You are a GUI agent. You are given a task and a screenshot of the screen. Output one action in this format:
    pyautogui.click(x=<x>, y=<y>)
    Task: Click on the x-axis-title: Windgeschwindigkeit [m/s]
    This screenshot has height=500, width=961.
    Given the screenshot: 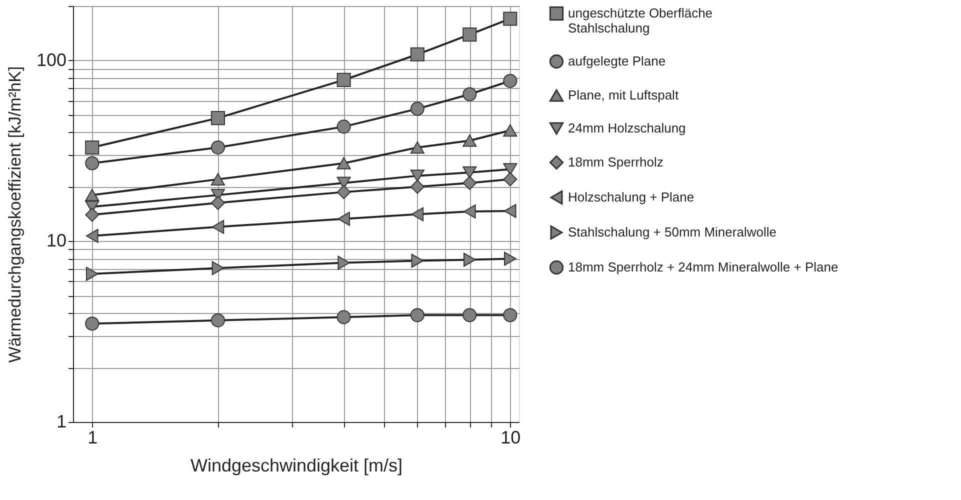 What is the action you would take?
    pyautogui.click(x=296, y=466)
    